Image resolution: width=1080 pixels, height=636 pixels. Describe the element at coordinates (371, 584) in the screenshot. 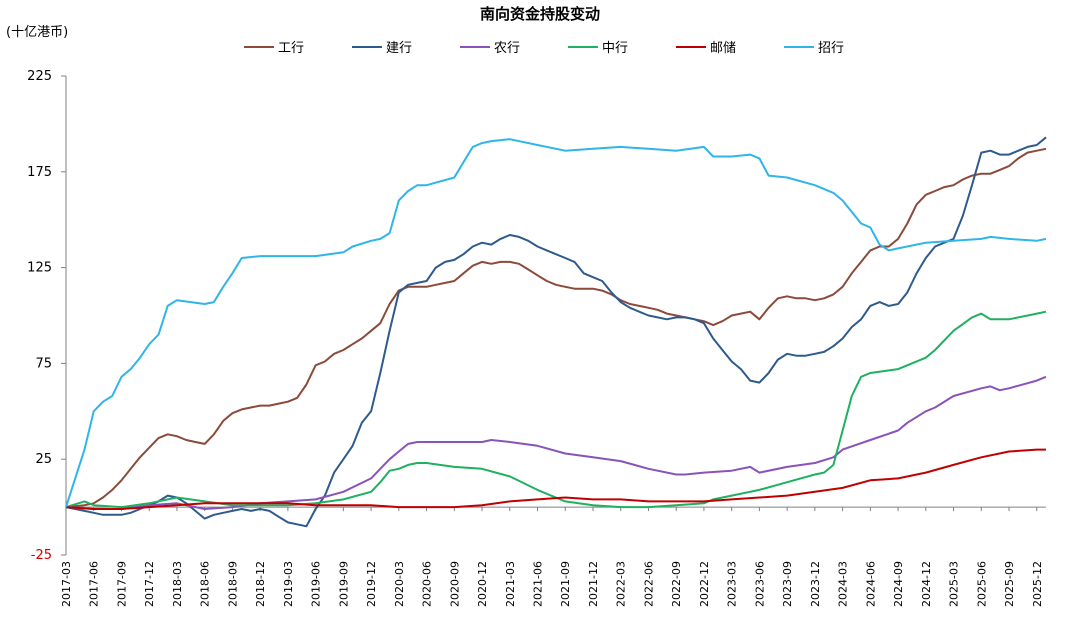

I see `x-tick-label: 2019-12` at that location.